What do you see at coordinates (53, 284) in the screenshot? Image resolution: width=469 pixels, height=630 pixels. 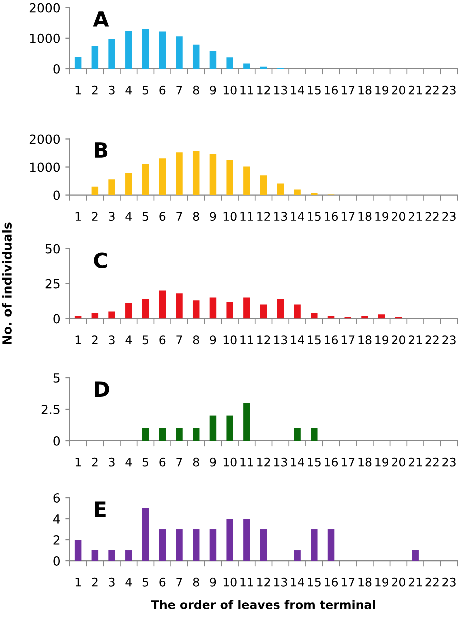 I see `y-tick-label: 25` at bounding box center [53, 284].